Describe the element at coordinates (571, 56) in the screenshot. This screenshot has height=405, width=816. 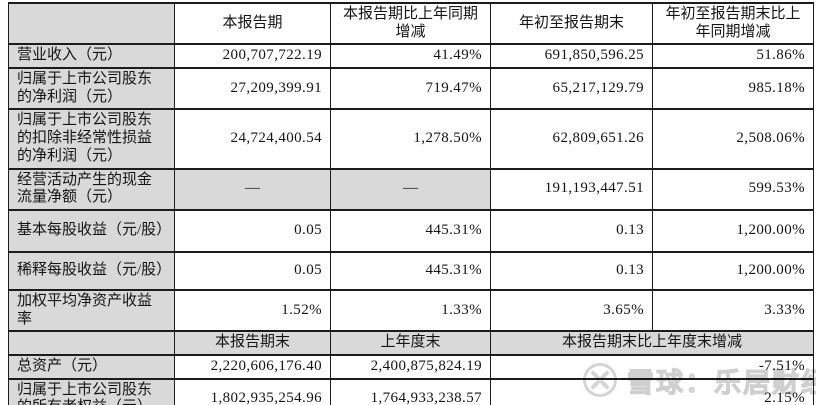
I see `cell-value: 691,850,596.25` at that location.